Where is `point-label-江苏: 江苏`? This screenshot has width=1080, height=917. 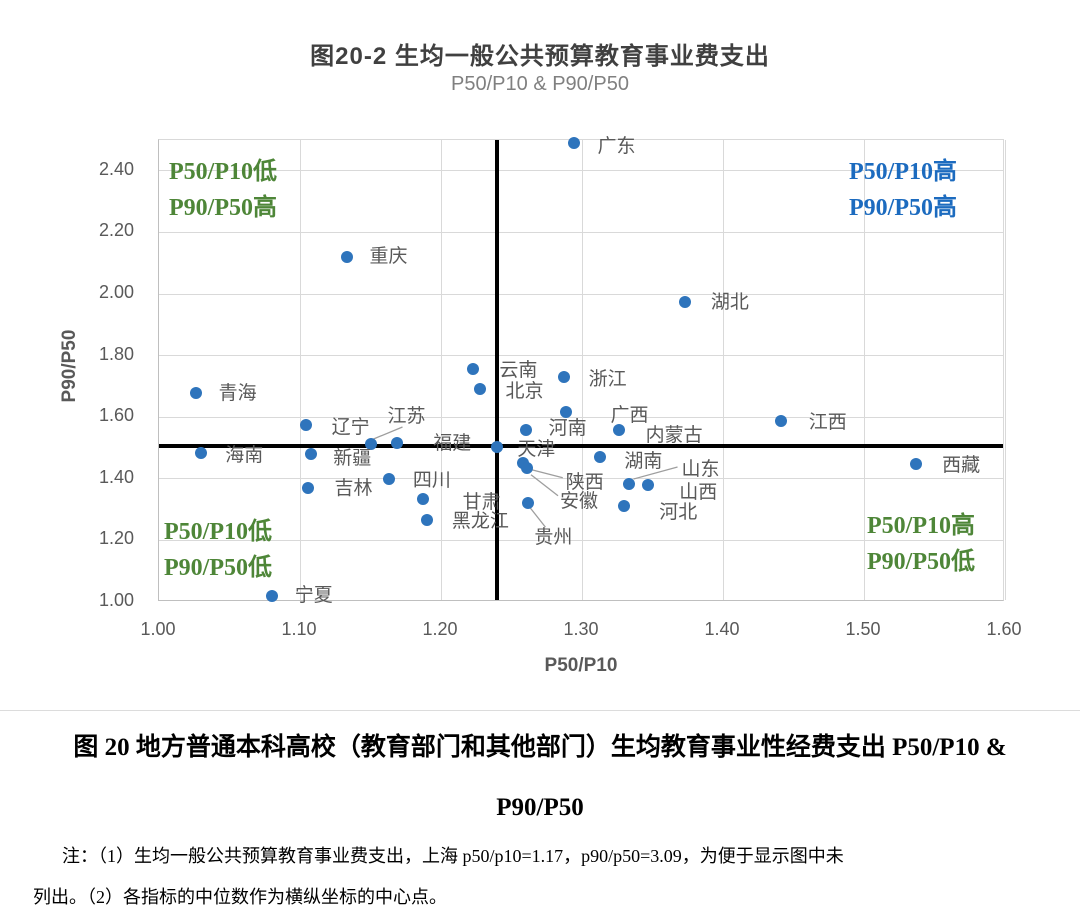 point-label-江苏: 江苏 is located at coordinates (406, 416).